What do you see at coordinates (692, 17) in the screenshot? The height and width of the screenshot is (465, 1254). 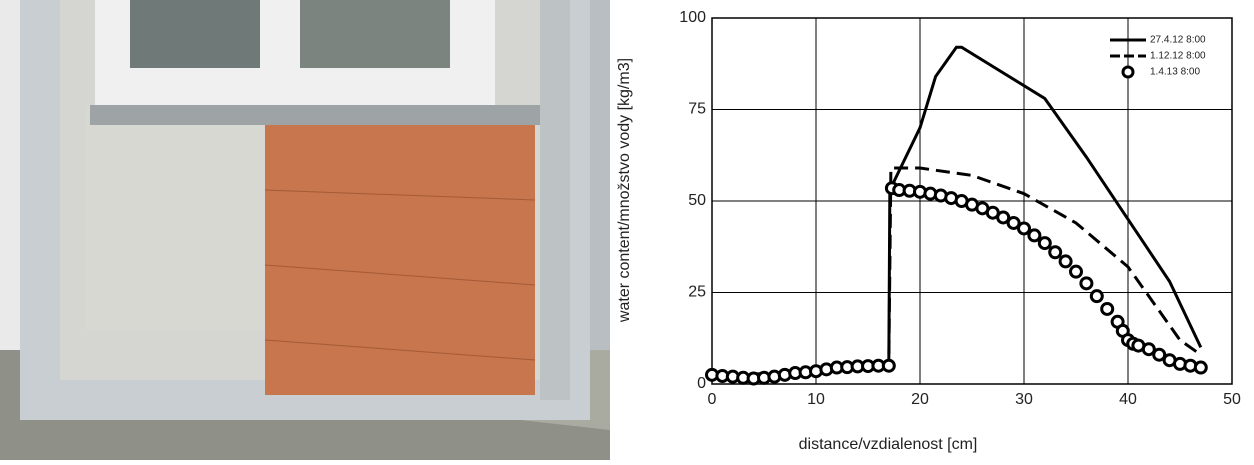 I see `y-tick-label: 100` at bounding box center [692, 17].